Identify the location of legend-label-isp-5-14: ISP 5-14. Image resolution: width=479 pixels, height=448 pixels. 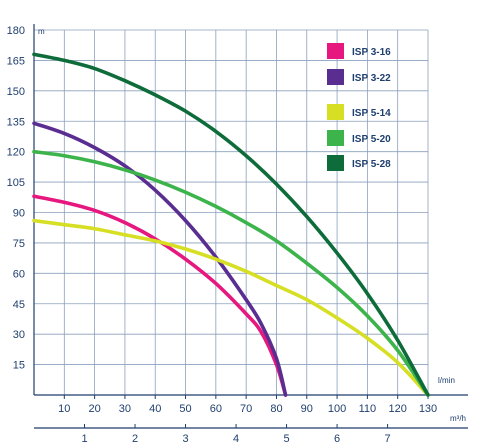
(371, 113).